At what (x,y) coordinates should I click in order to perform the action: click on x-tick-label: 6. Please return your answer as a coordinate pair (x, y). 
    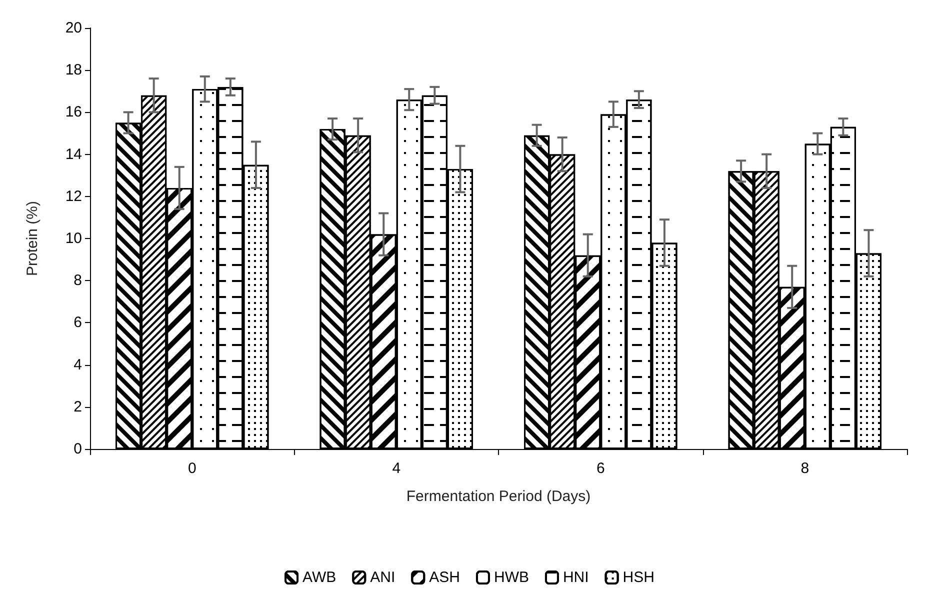
    Looking at the image, I should click on (600, 468).